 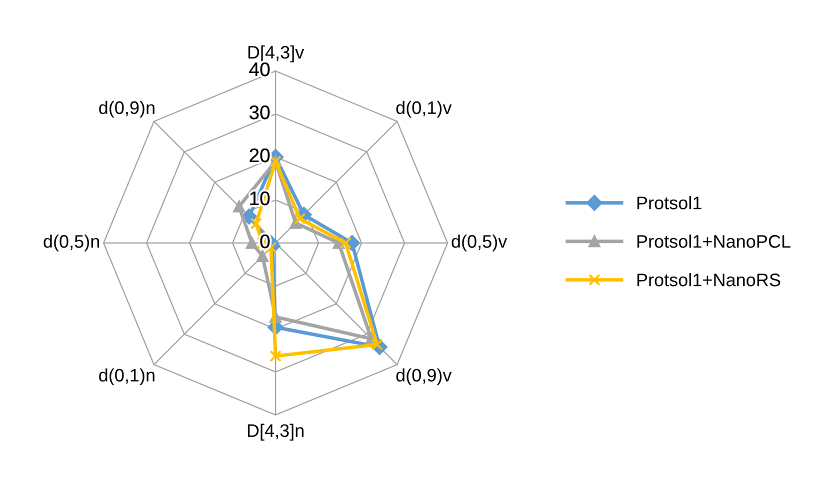 I want to click on legend-label: Protsol1+NanoPCL, so click(x=713, y=241).